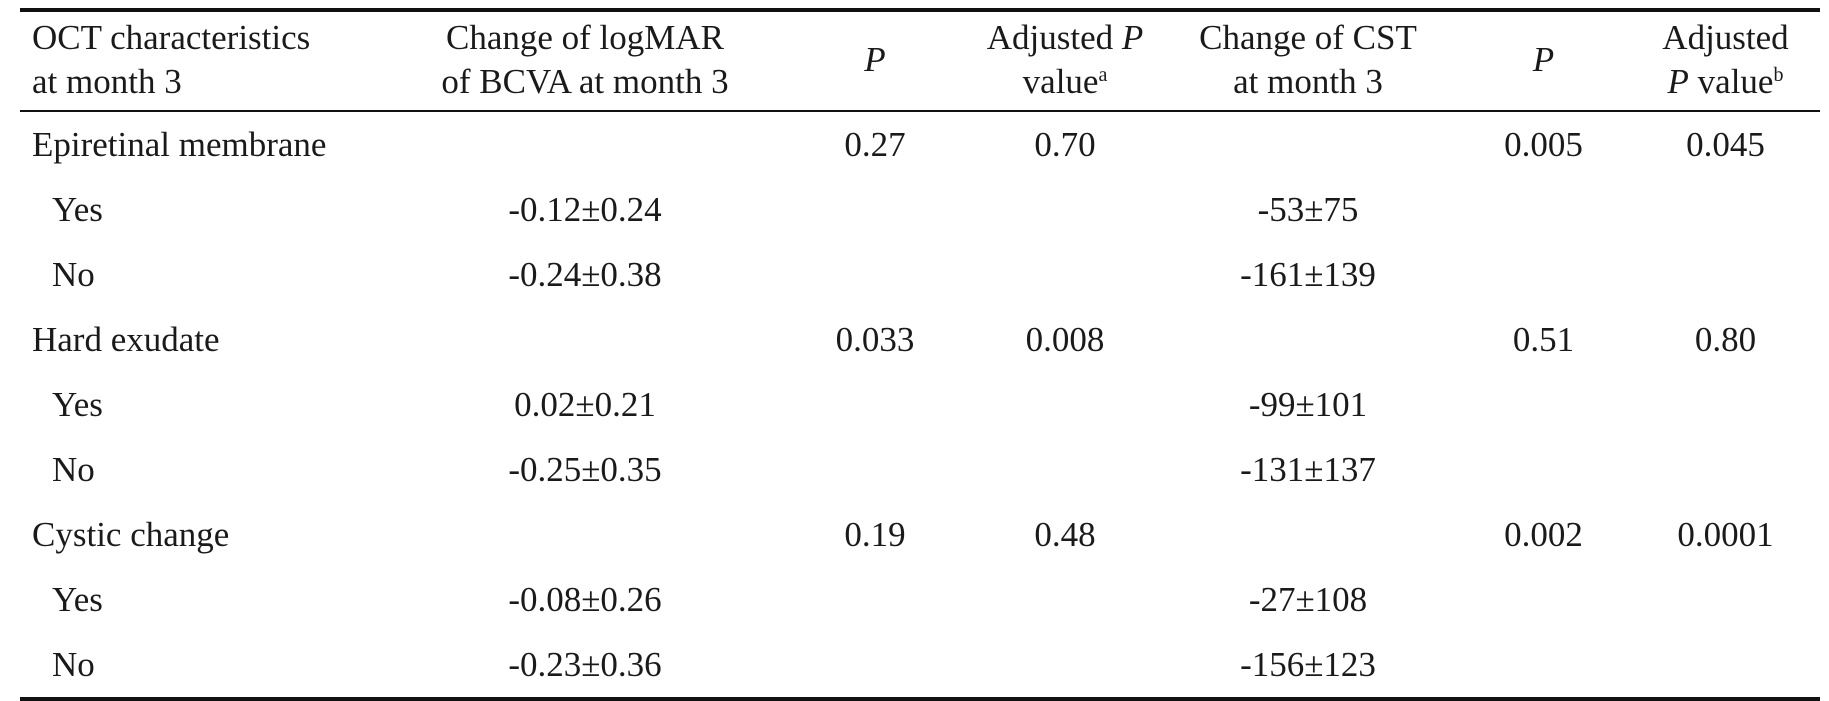 Image resolution: width=1829 pixels, height=701 pixels. I want to click on table-row: No -0.24±0.38 -161±139, so click(920, 274).